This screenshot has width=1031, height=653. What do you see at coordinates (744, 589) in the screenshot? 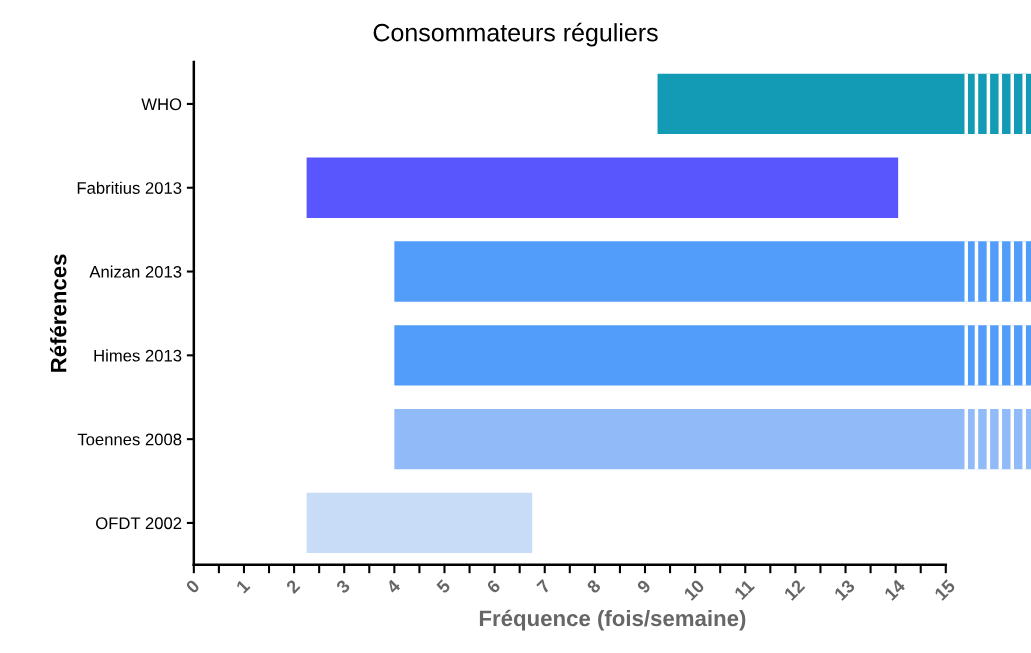
I see `x-tick-label: 11` at bounding box center [744, 589].